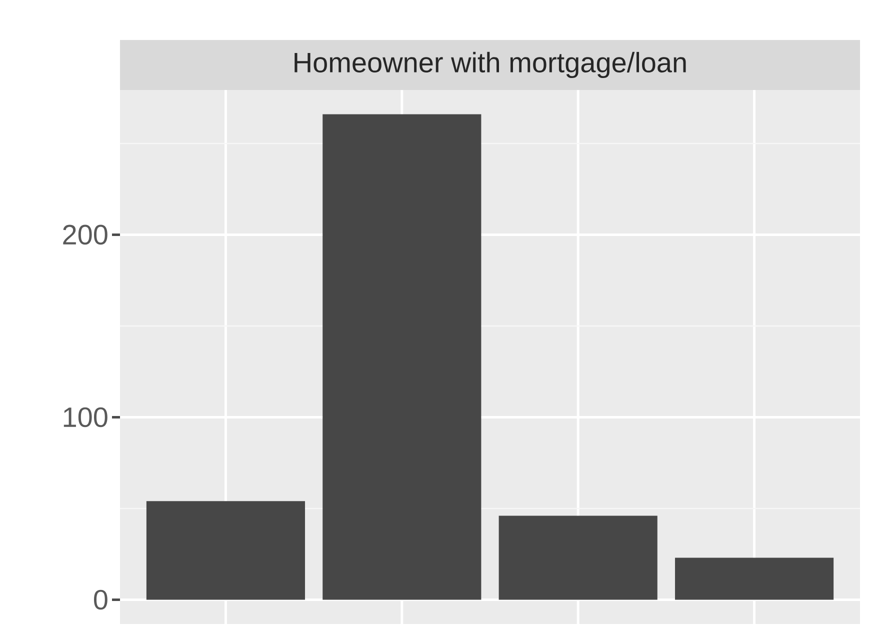  Describe the element at coordinates (490, 65) in the screenshot. I see `chart-title: Homeowner with mortgage/loan` at that location.